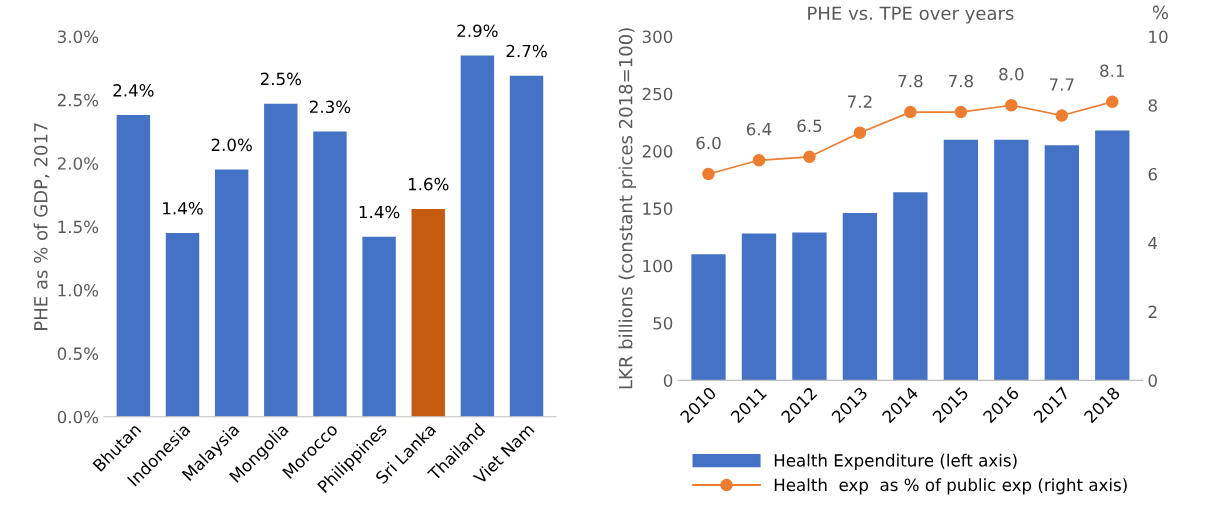  What do you see at coordinates (668, 380) in the screenshot?
I see `y-tick-label: 0` at bounding box center [668, 380].